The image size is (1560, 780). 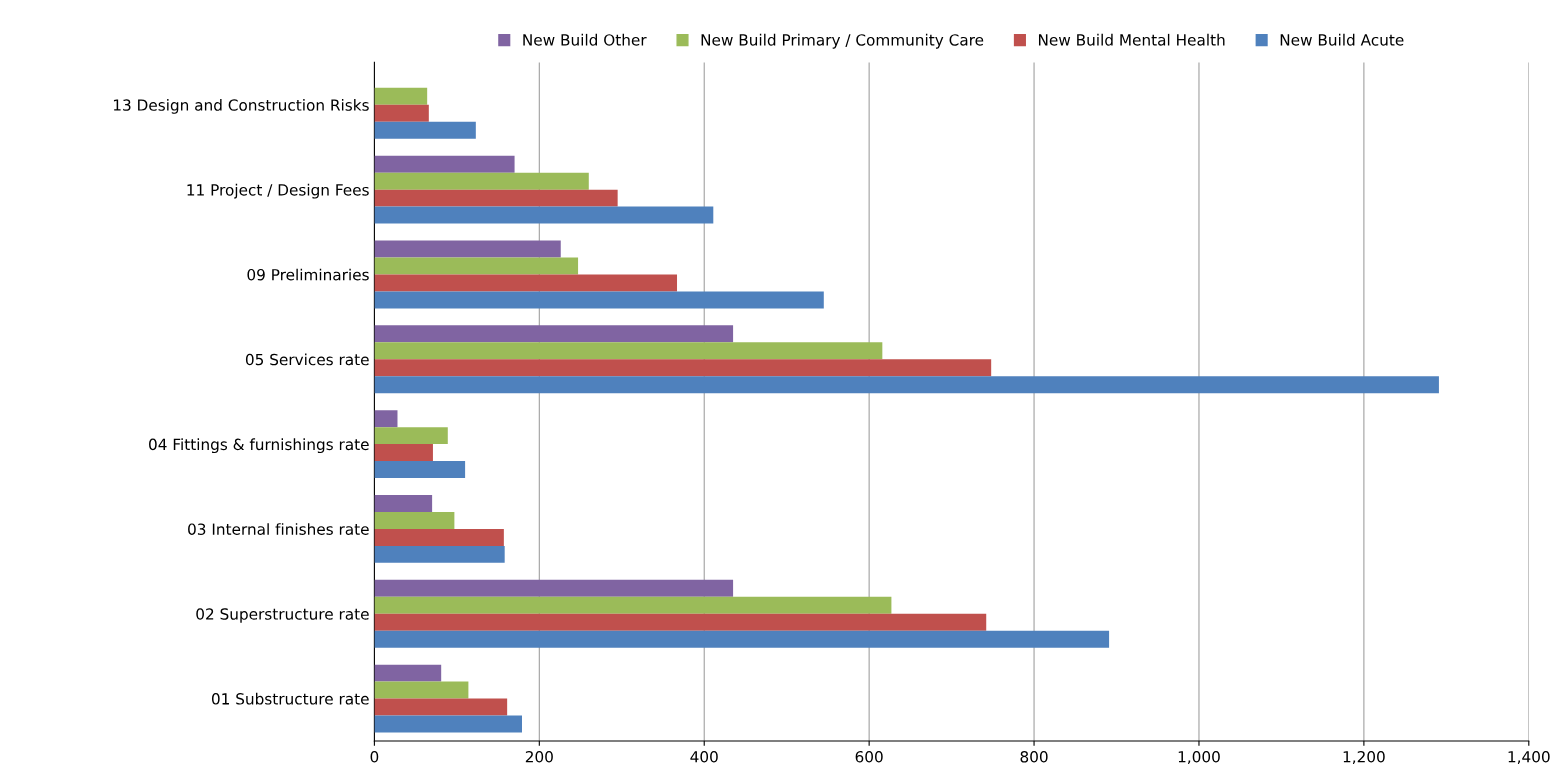 What do you see at coordinates (585, 39) in the screenshot?
I see `legend-label: New Build Other` at bounding box center [585, 39].